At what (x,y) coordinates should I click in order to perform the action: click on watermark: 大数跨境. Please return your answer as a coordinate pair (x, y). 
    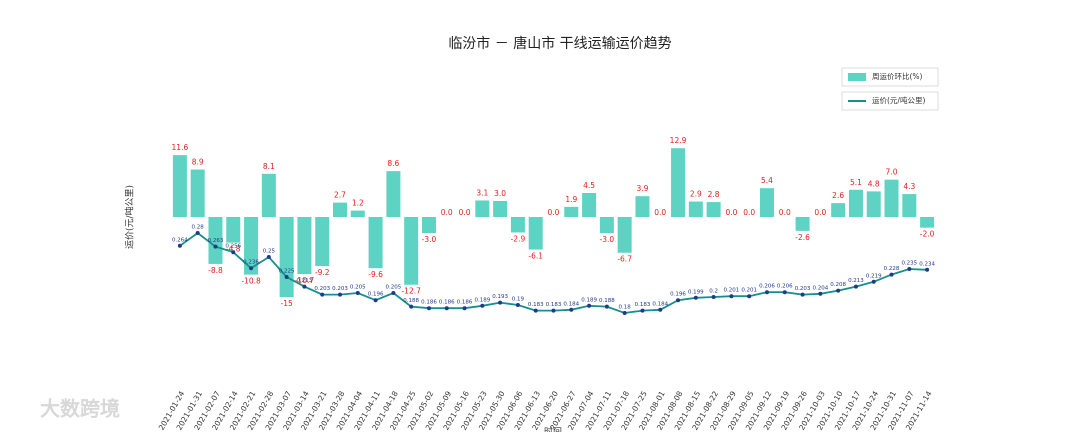
    Looking at the image, I should click on (80, 409).